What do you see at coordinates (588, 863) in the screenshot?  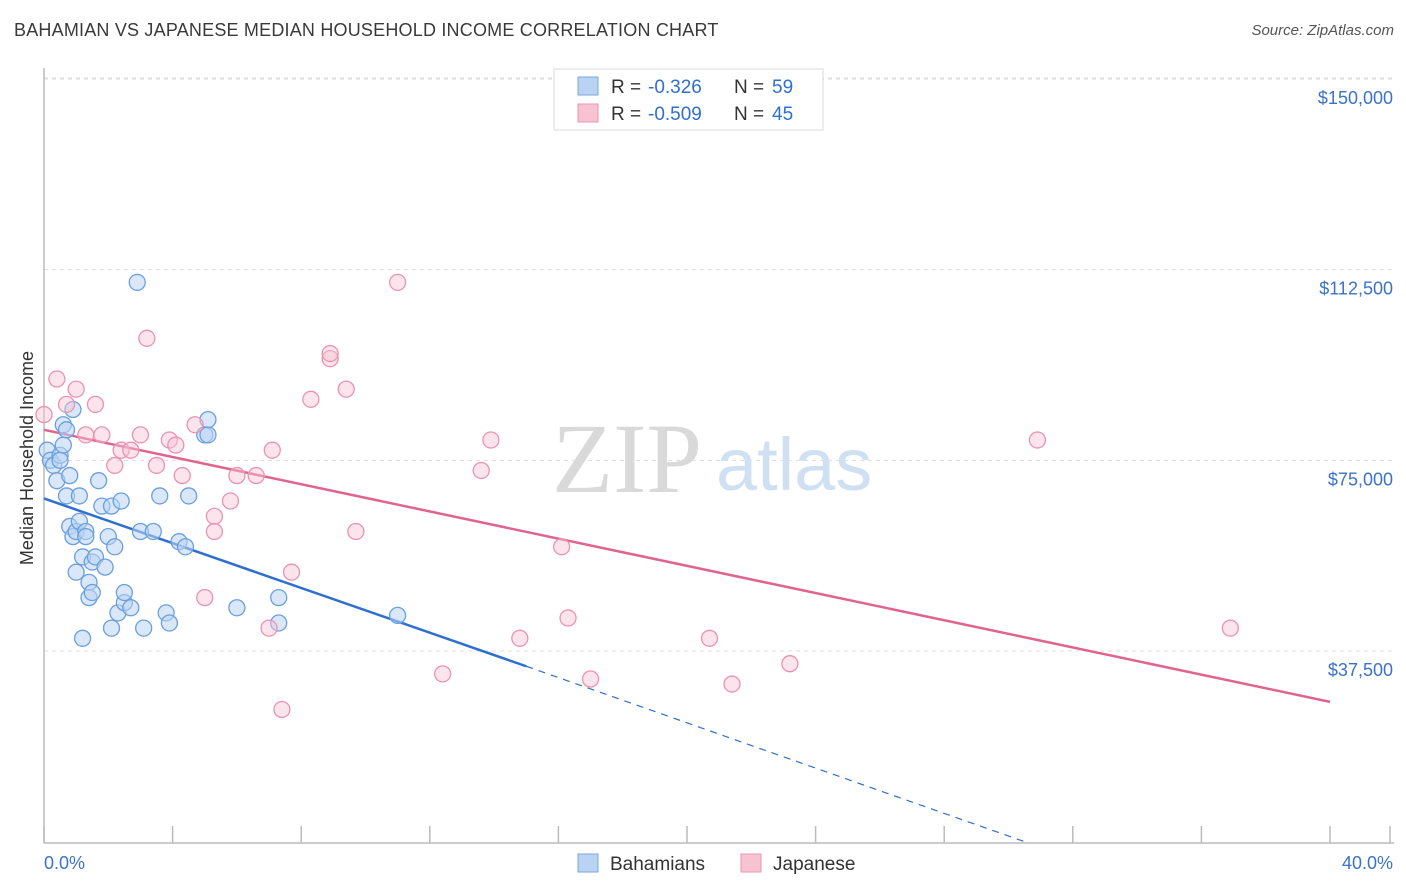 I see `bottom-legend-swatch-bahamians` at bounding box center [588, 863].